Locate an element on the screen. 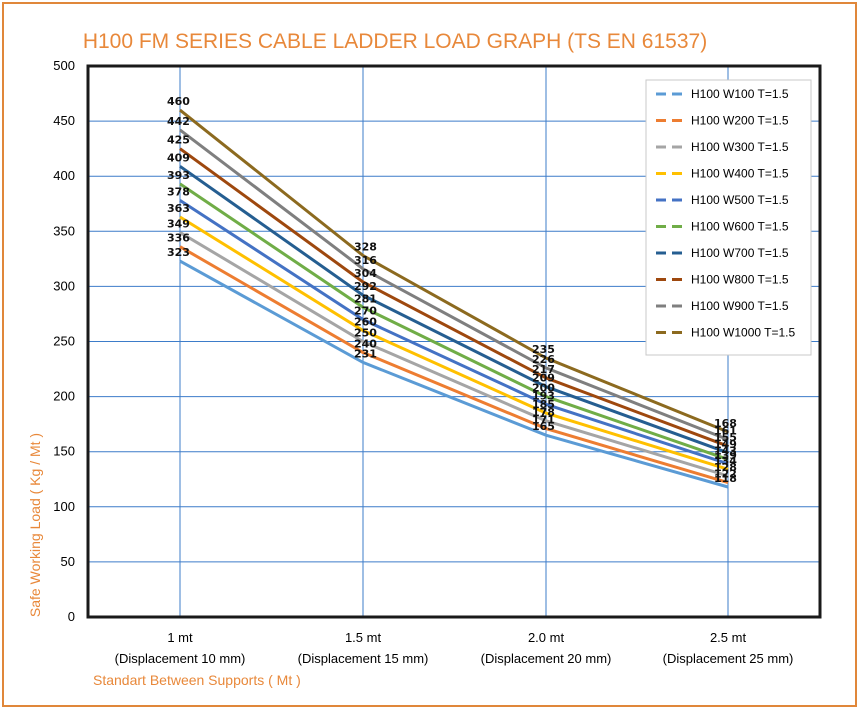 This screenshot has width=863, height=711. data-label: 363 is located at coordinates (178, 208).